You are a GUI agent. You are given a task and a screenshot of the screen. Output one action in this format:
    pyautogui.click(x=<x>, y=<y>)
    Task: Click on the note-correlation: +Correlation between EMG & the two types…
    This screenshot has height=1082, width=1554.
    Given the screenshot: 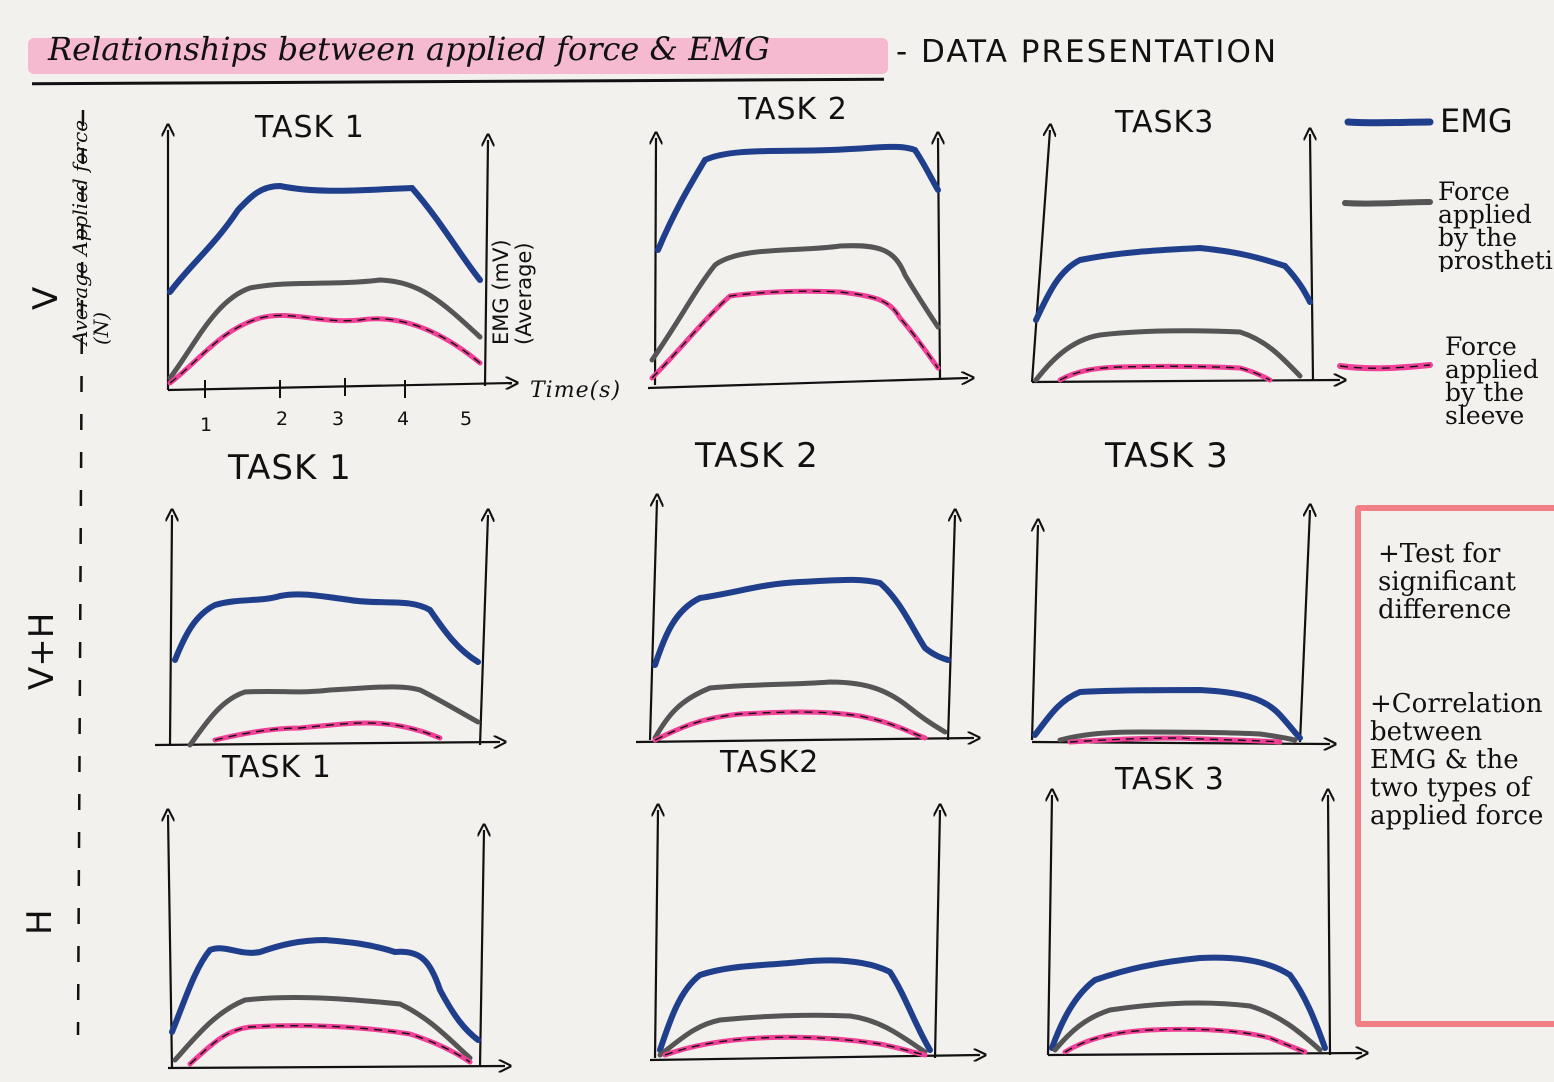 What is the action you would take?
    pyautogui.click(x=1457, y=760)
    